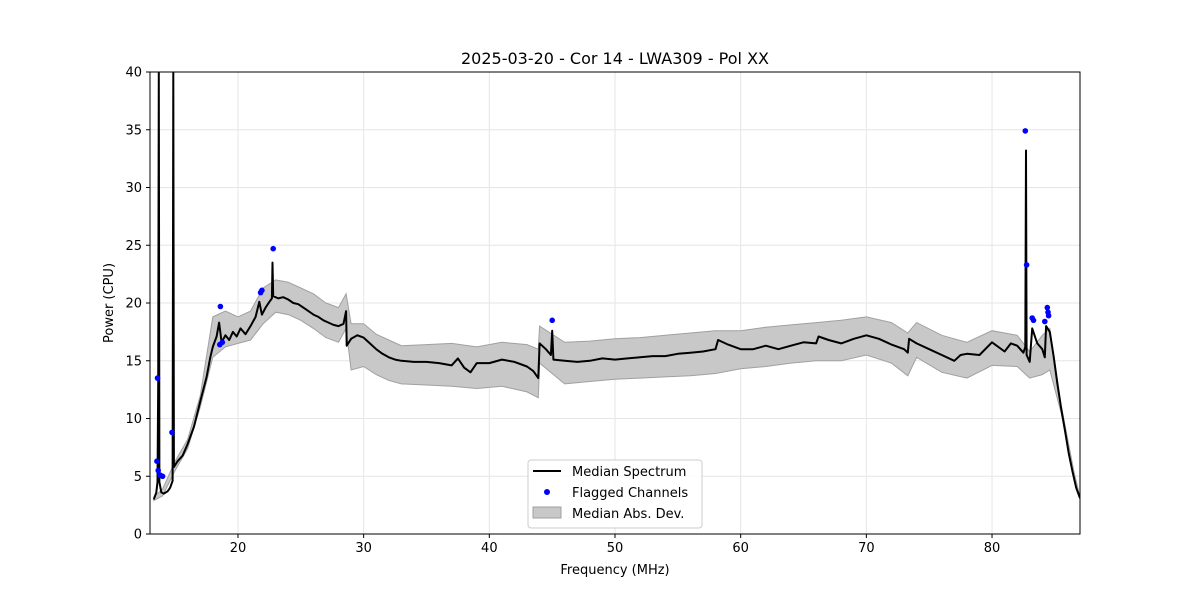 The width and height of the screenshot is (1200, 600). I want to click on y-tick-label: 10, so click(133, 419).